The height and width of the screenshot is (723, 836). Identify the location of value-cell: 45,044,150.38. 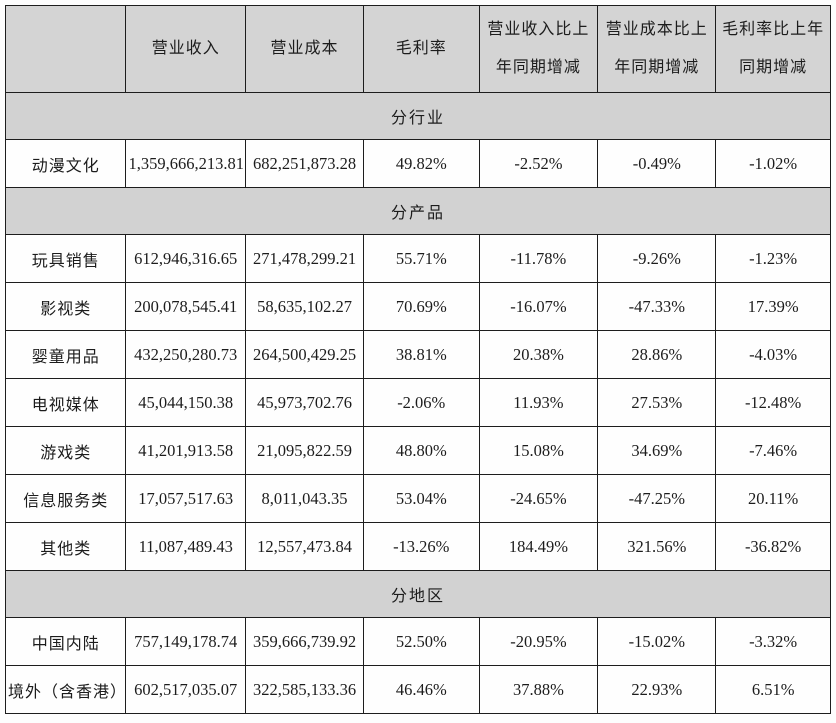
(186, 402).